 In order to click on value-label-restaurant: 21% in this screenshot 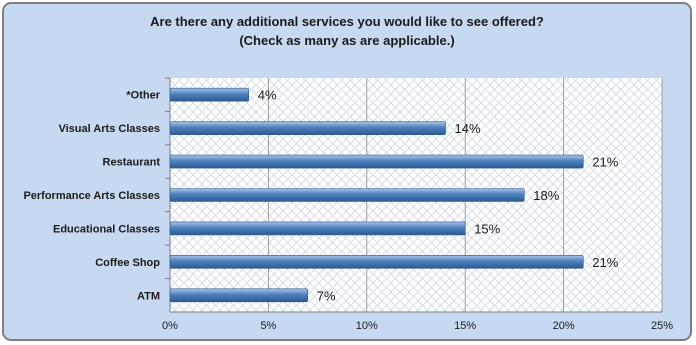, I will do `click(605, 162)`.